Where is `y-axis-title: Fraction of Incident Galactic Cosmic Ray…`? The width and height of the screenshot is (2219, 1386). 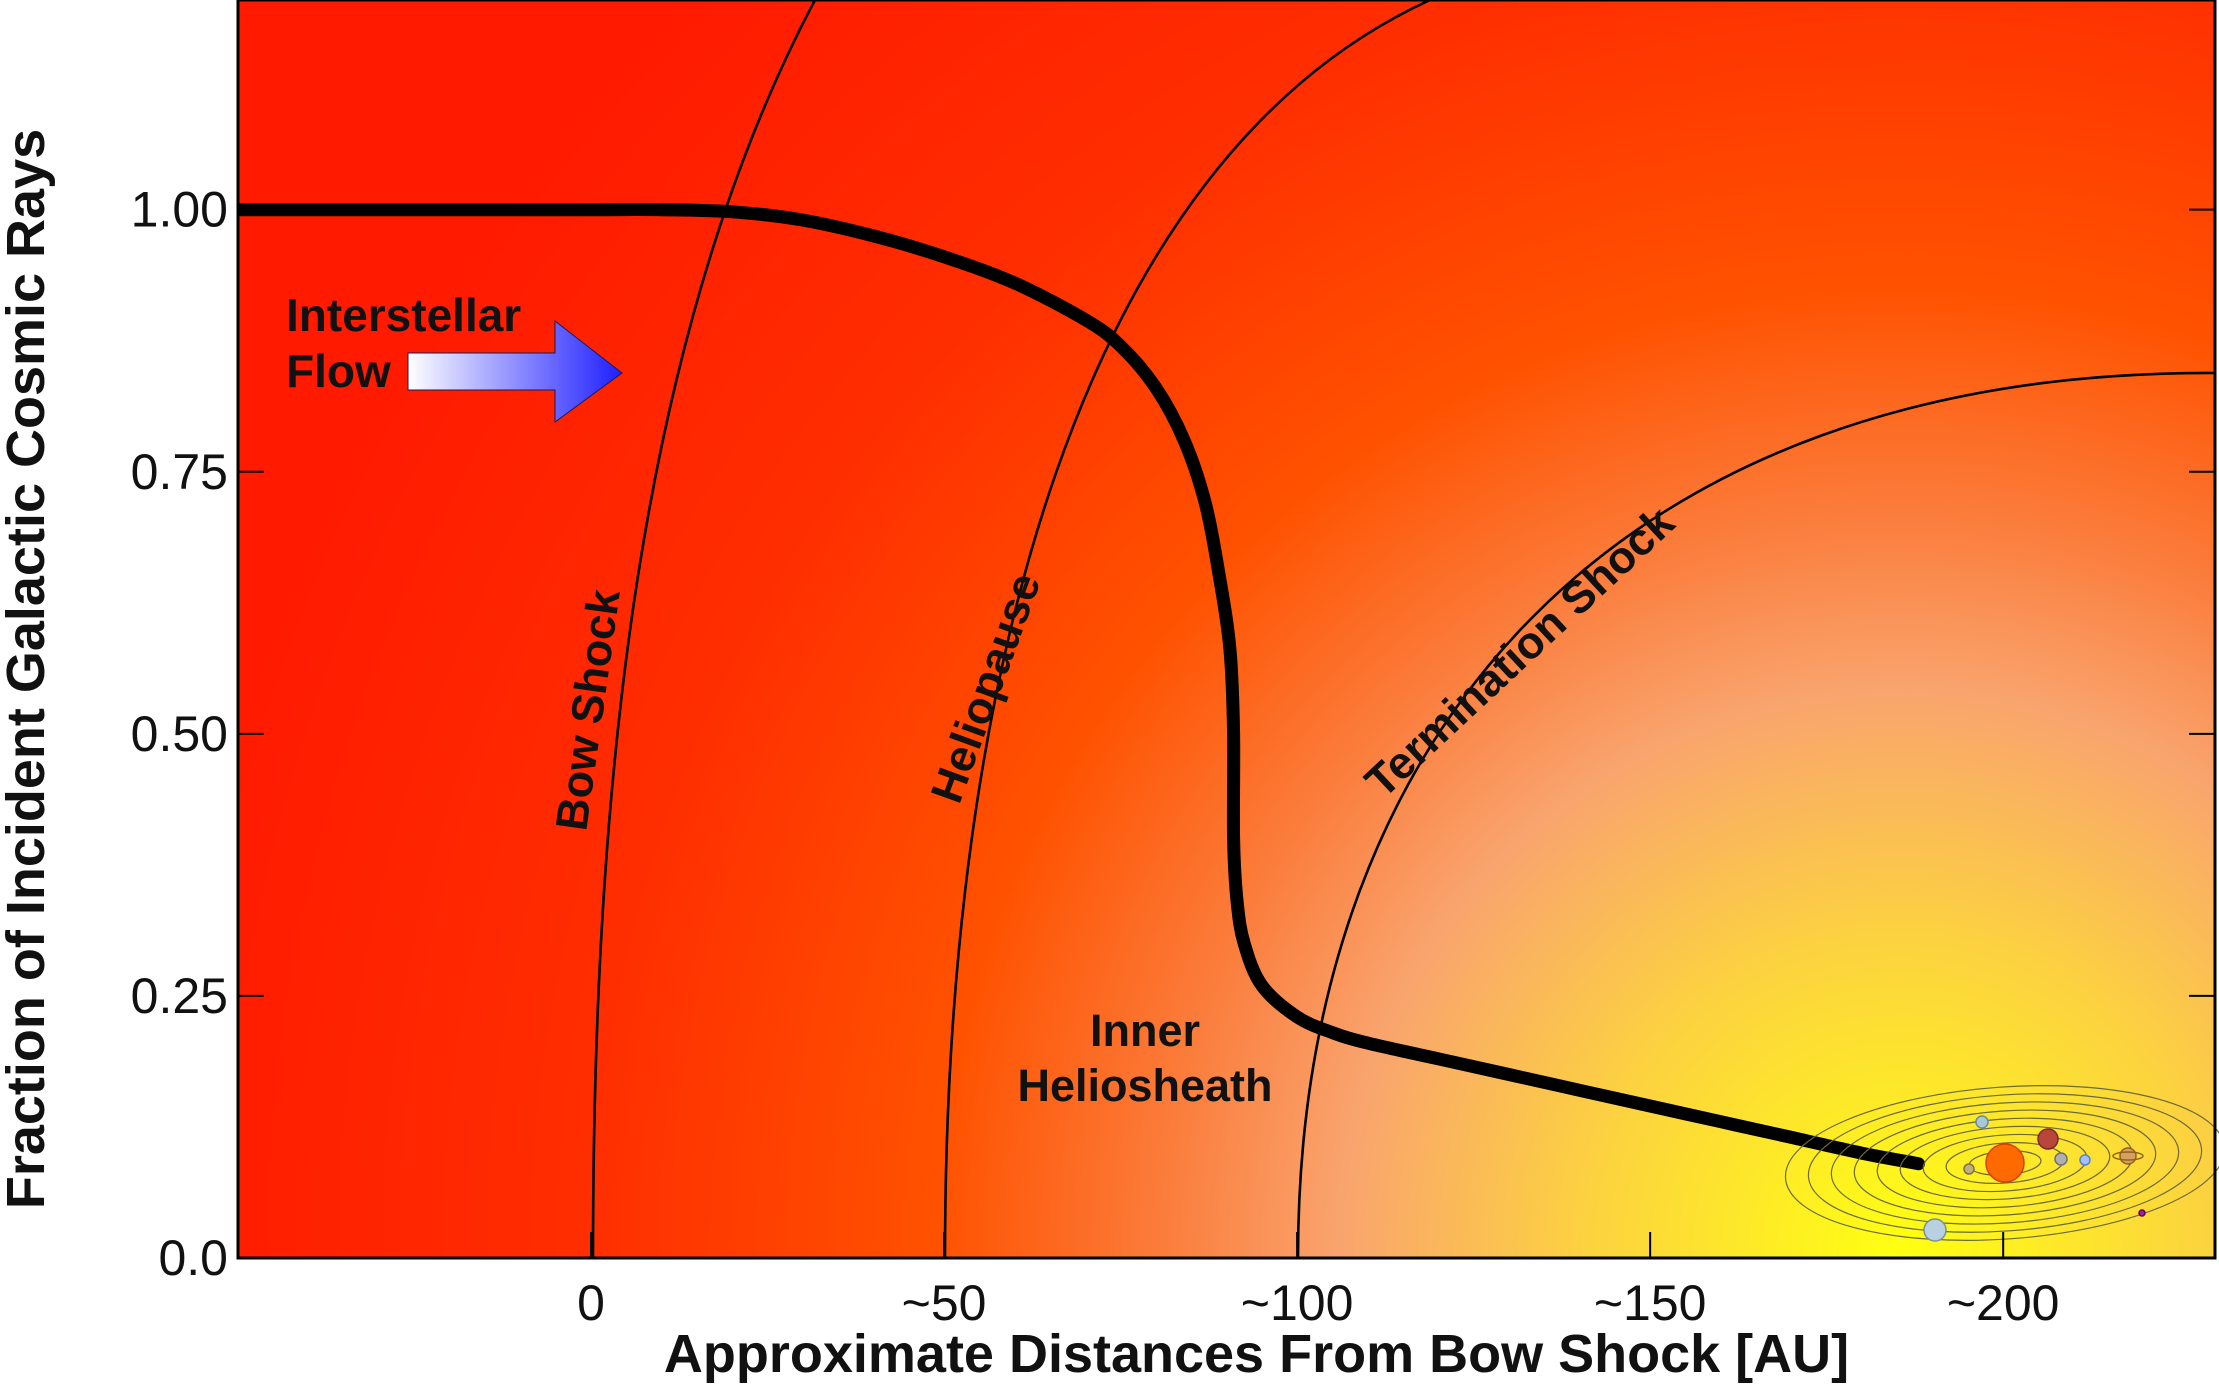
y-axis-title: Fraction of Incident Galactic Cosmic Ray… is located at coordinates (28, 669).